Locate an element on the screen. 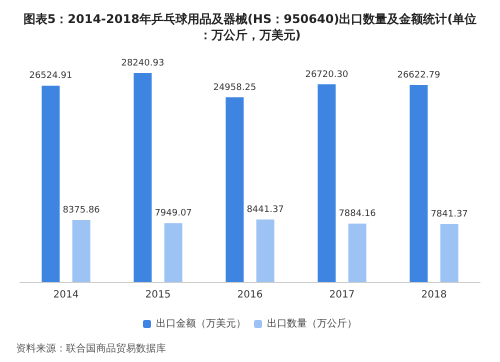 This screenshot has width=500, height=362. chart-title: 图表5：2014-2018年乒乓球用品及器械(HS：950640)出口数量及金额统计(单位：万公斤，万美元) is located at coordinates (250, 27).